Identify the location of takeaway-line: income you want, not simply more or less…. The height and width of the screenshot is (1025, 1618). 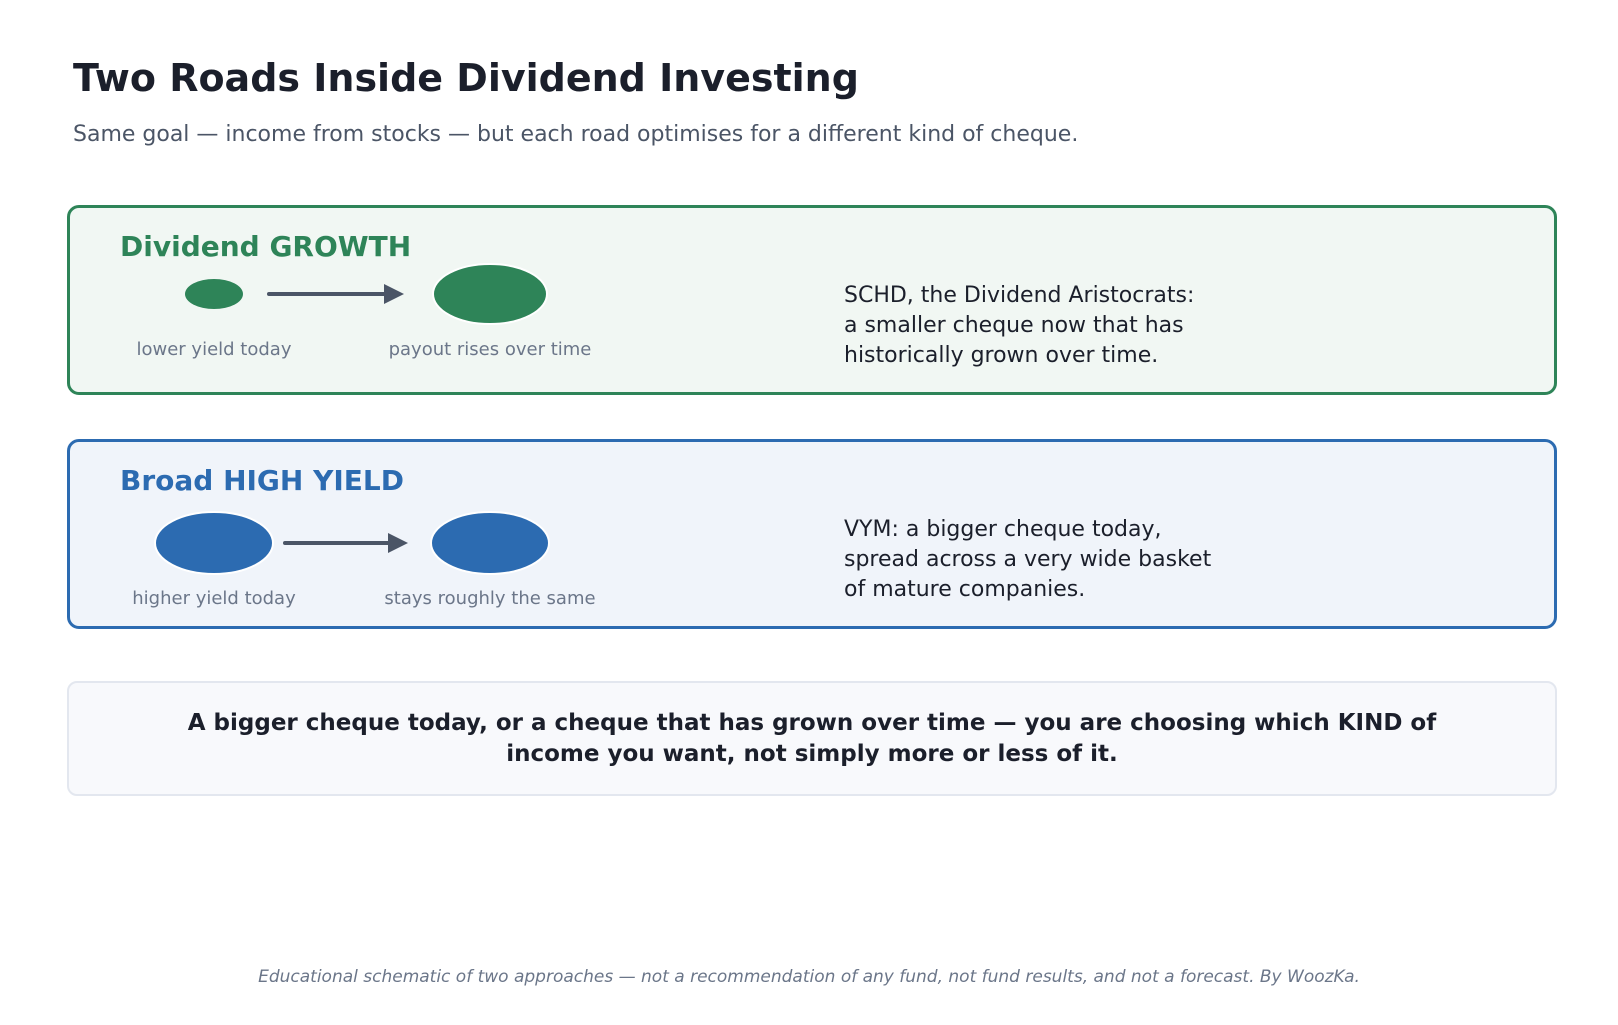
(812, 753).